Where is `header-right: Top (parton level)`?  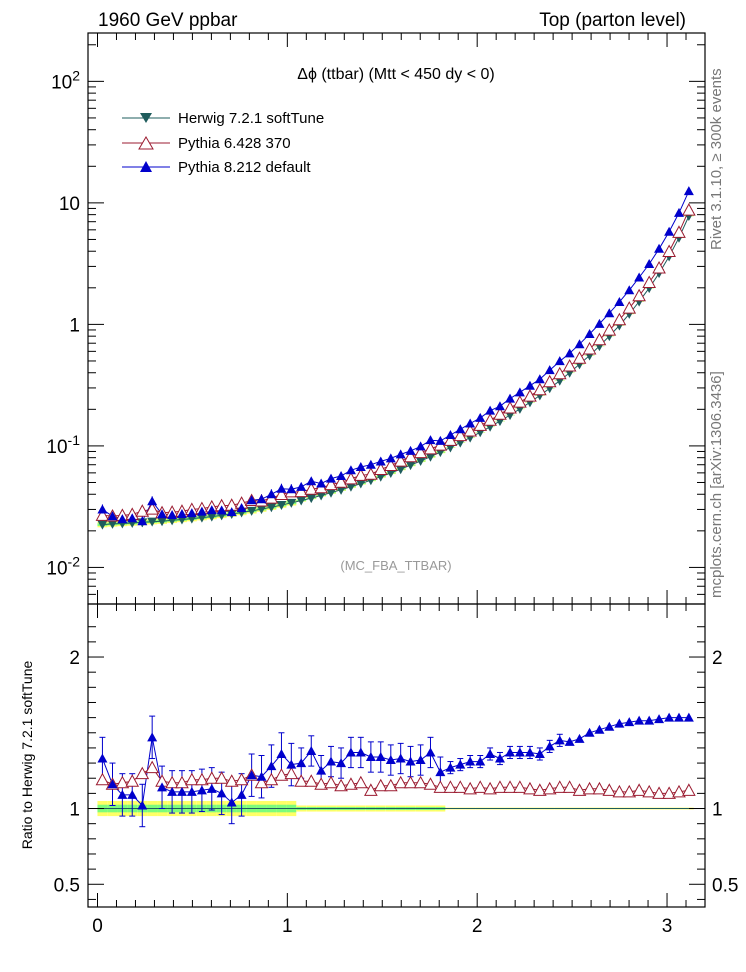
header-right: Top (parton level) is located at coordinates (612, 20).